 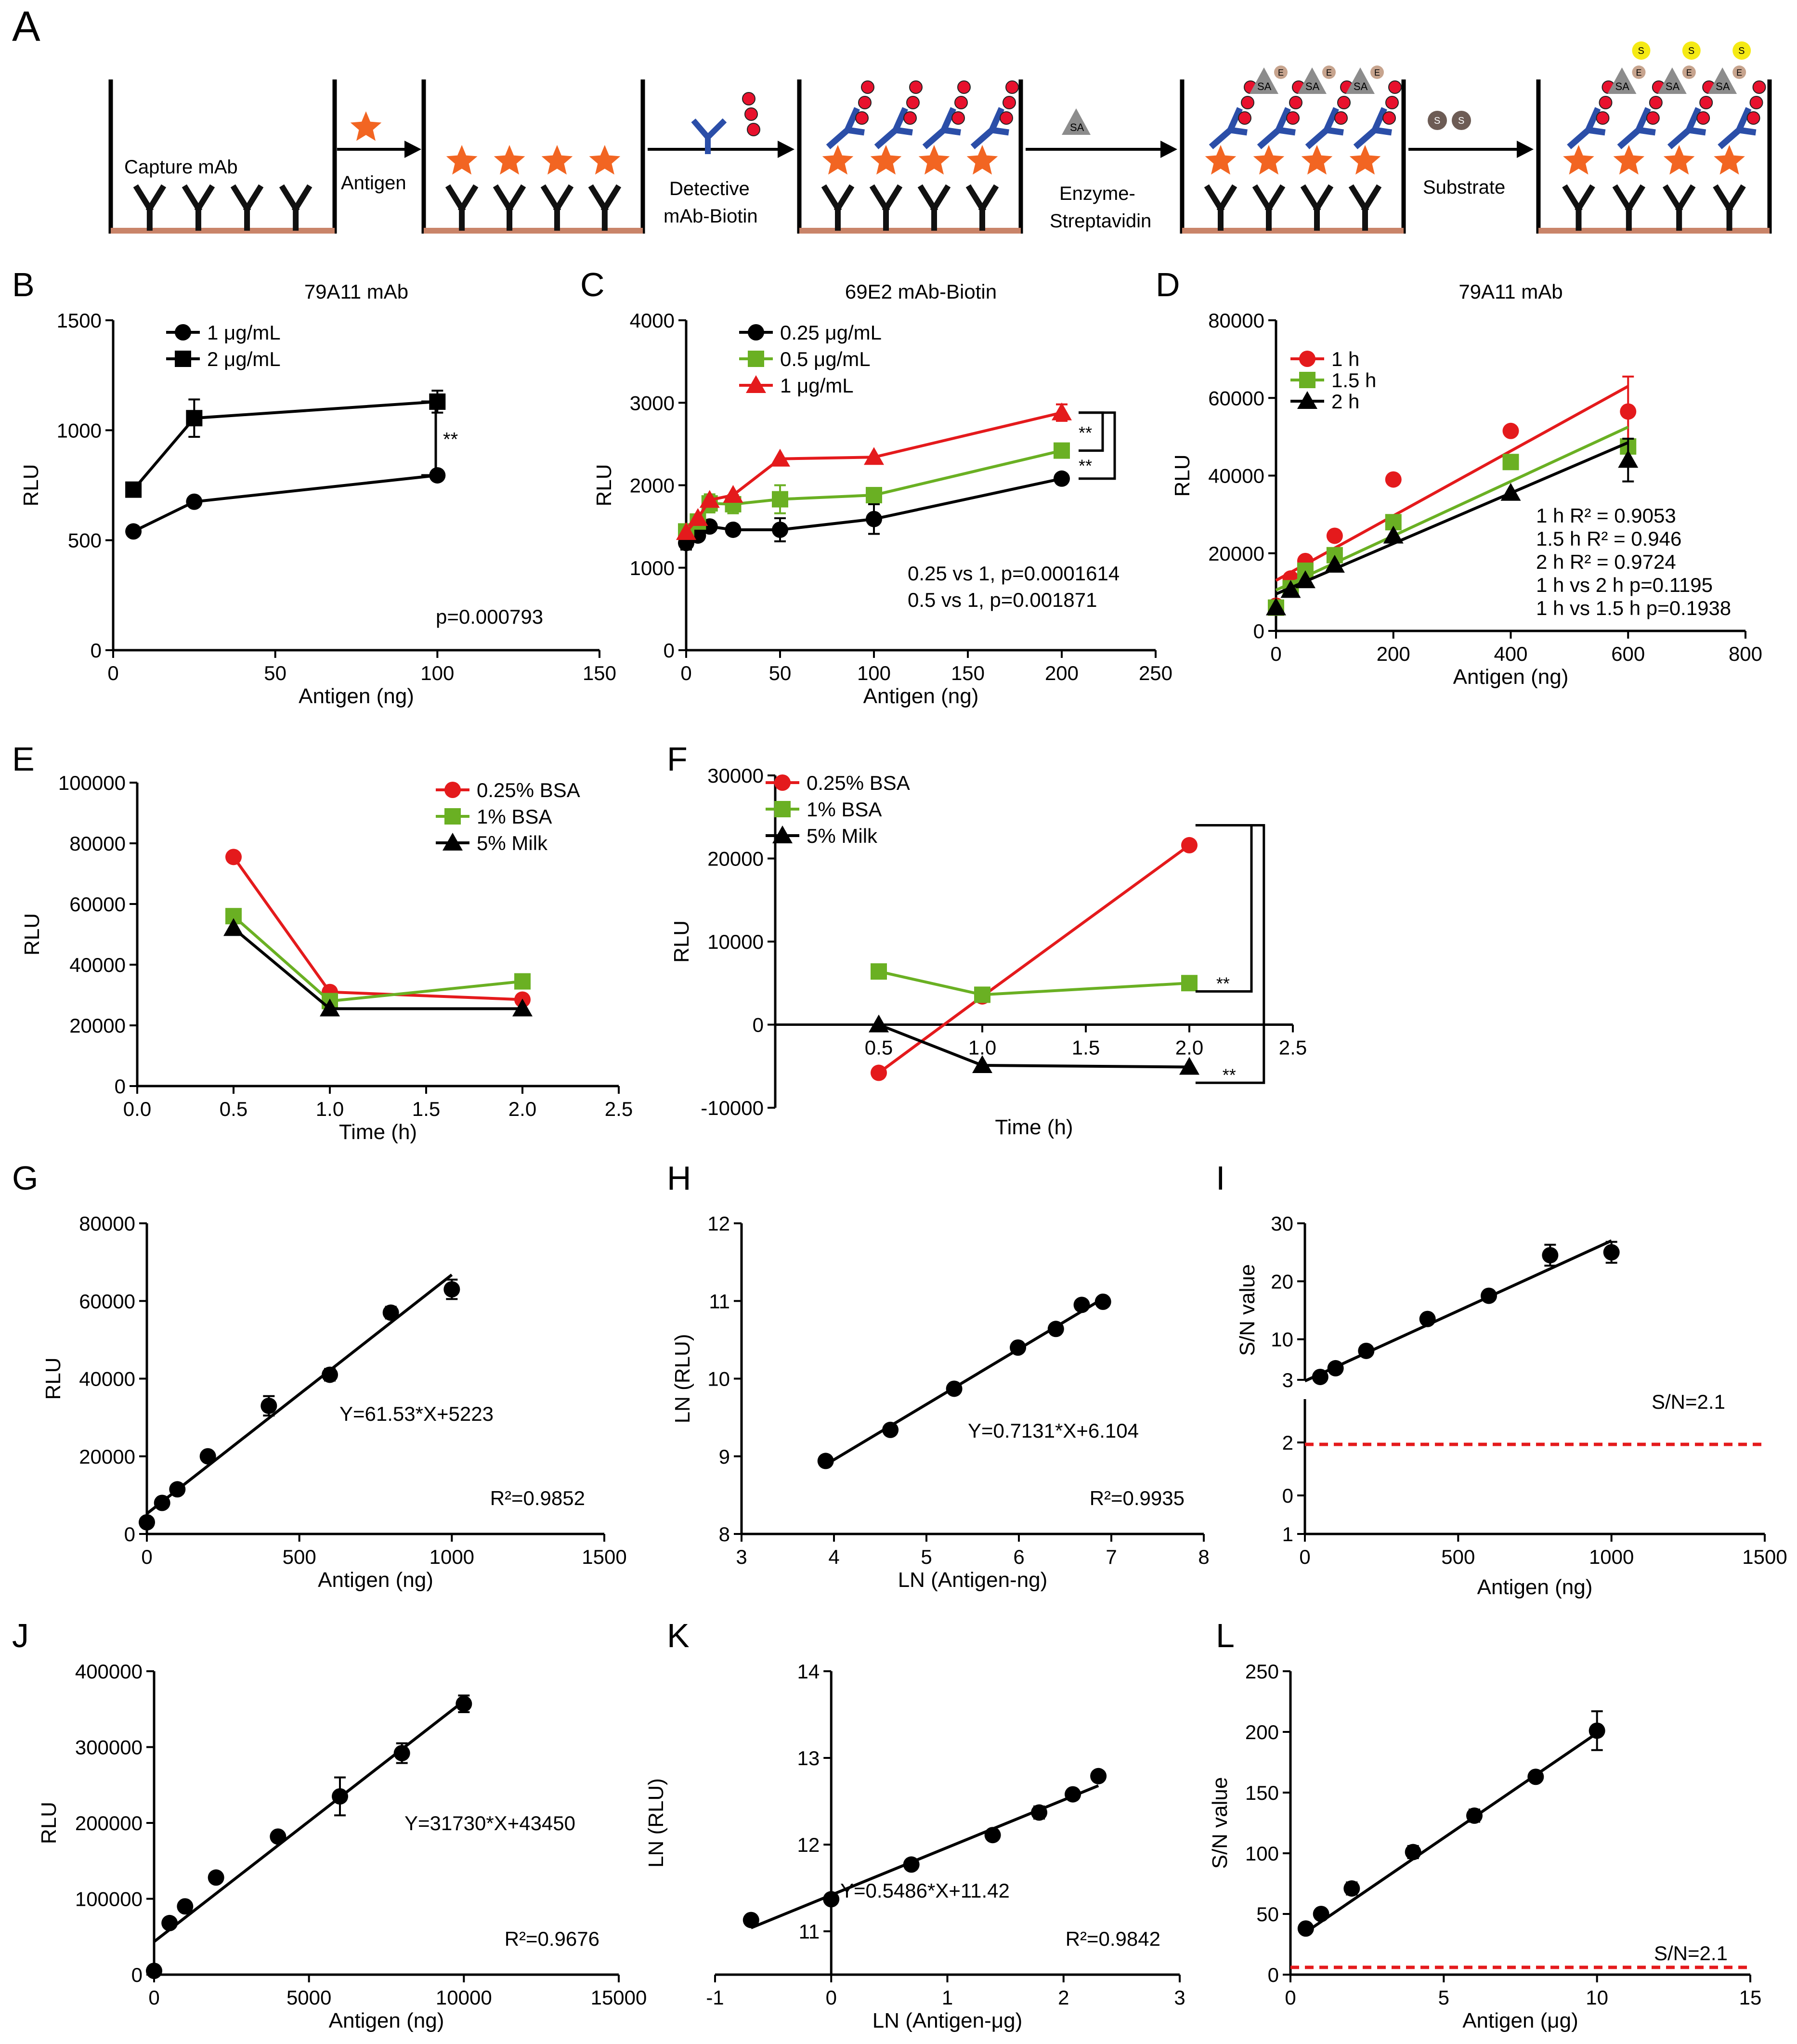 What do you see at coordinates (1226, 1636) in the screenshot?
I see `panel-letter-l: L` at bounding box center [1226, 1636].